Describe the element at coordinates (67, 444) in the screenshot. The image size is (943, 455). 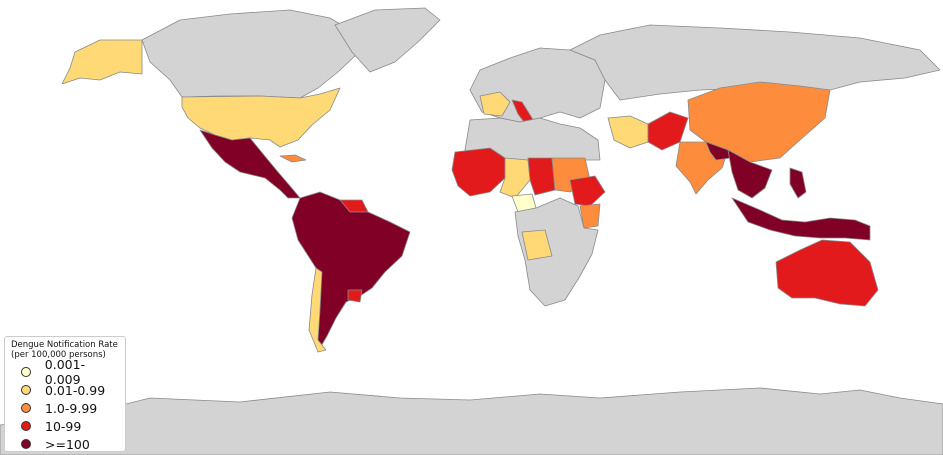
I see `legend-label: >=100` at that location.